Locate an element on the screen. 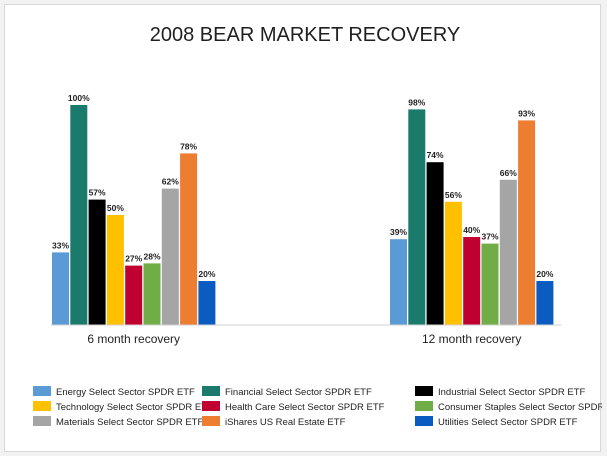  legend-label: iShares US Real Estate ETF is located at coordinates (285, 422).